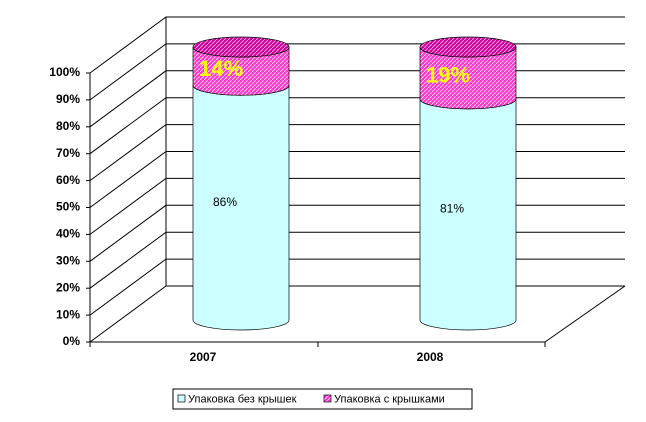  What do you see at coordinates (389, 399) in the screenshot?
I see `legend-label: Упаковка с крышками` at bounding box center [389, 399].